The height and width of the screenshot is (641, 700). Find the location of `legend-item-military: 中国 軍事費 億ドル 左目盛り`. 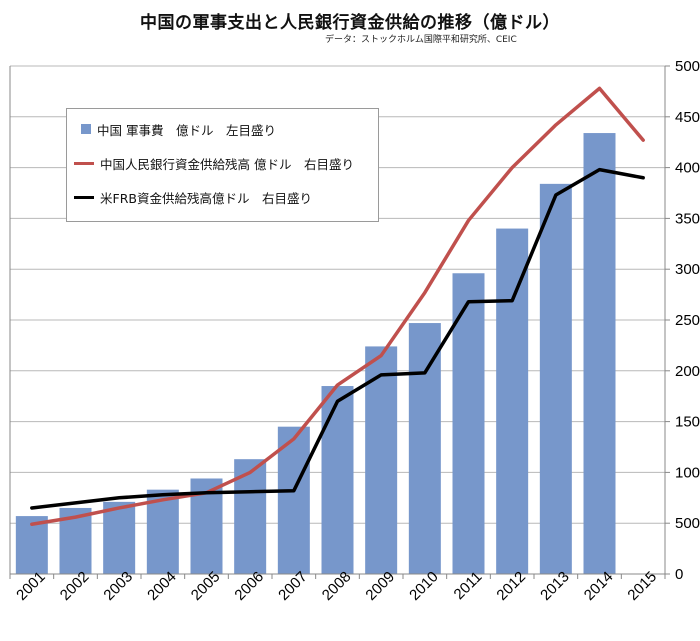

legend-item-military: 中国 軍事費 億ドル 左目盛り is located at coordinates (171, 129).